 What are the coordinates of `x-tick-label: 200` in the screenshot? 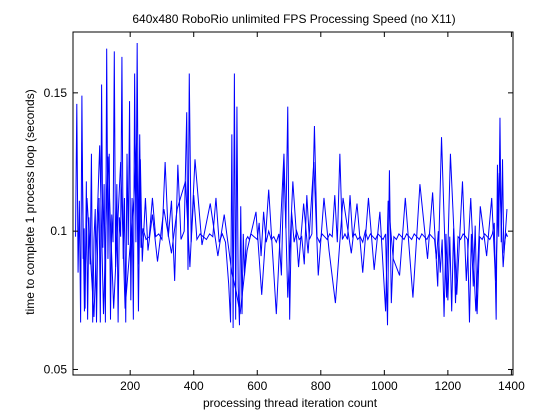 It's located at (130, 386).